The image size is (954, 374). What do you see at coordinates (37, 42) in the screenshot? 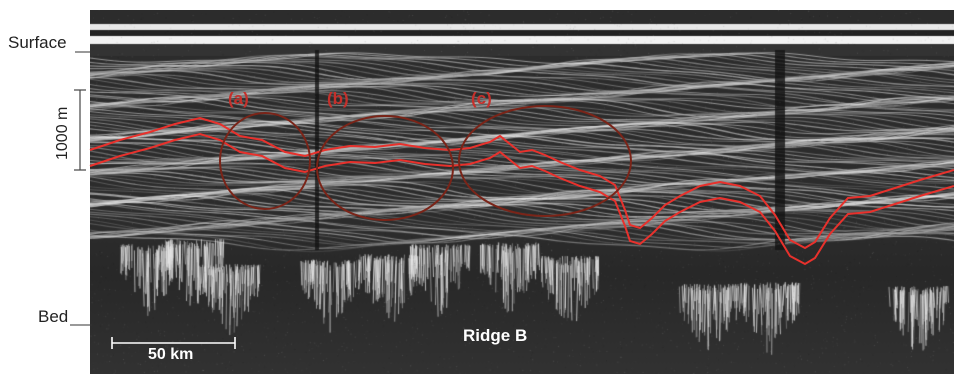
I see `surface-label: Surface` at bounding box center [37, 42].